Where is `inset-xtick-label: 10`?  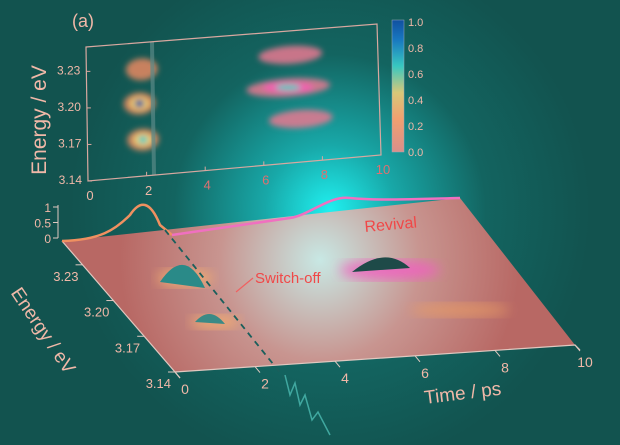 inset-xtick-label: 10 is located at coordinates (383, 169).